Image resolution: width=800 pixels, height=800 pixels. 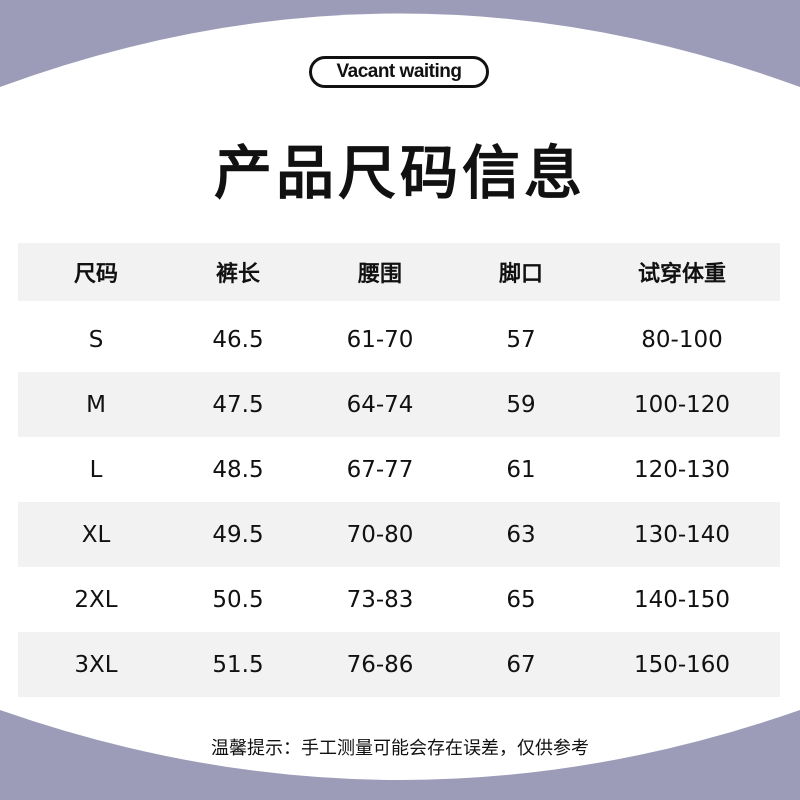 I want to click on table-cell: 61, so click(x=521, y=469).